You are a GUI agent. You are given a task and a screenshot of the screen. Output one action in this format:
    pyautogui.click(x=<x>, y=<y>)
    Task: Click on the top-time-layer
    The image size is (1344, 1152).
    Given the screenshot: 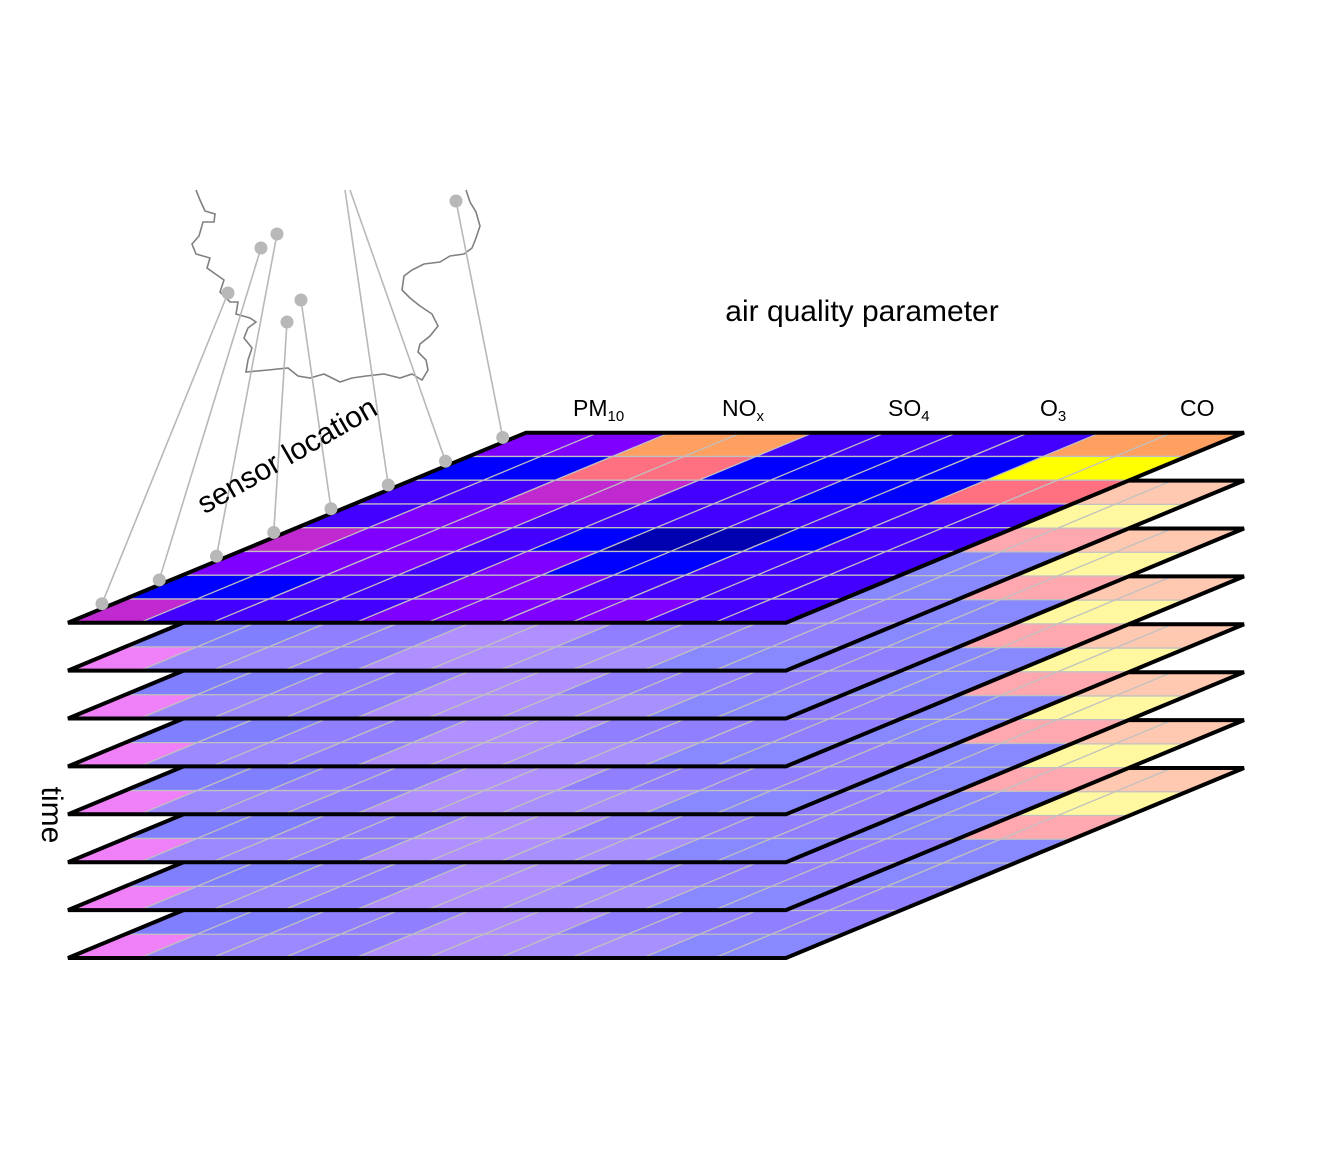 What is the action you would take?
    pyautogui.click(x=656, y=527)
    